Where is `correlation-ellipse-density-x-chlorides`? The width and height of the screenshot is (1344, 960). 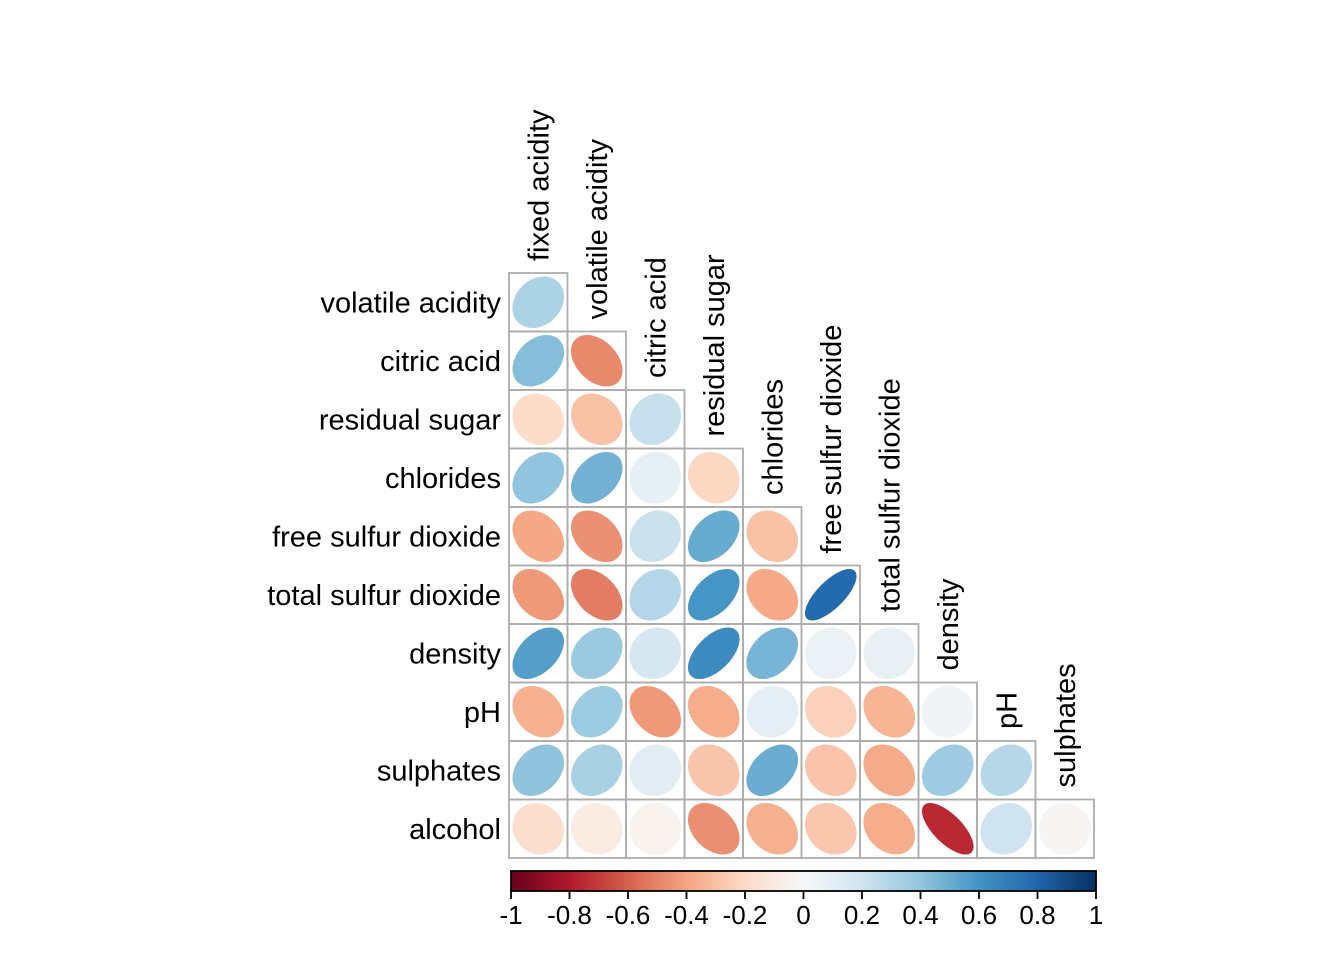
correlation-ellipse-density-x-chlorides is located at coordinates (772, 653).